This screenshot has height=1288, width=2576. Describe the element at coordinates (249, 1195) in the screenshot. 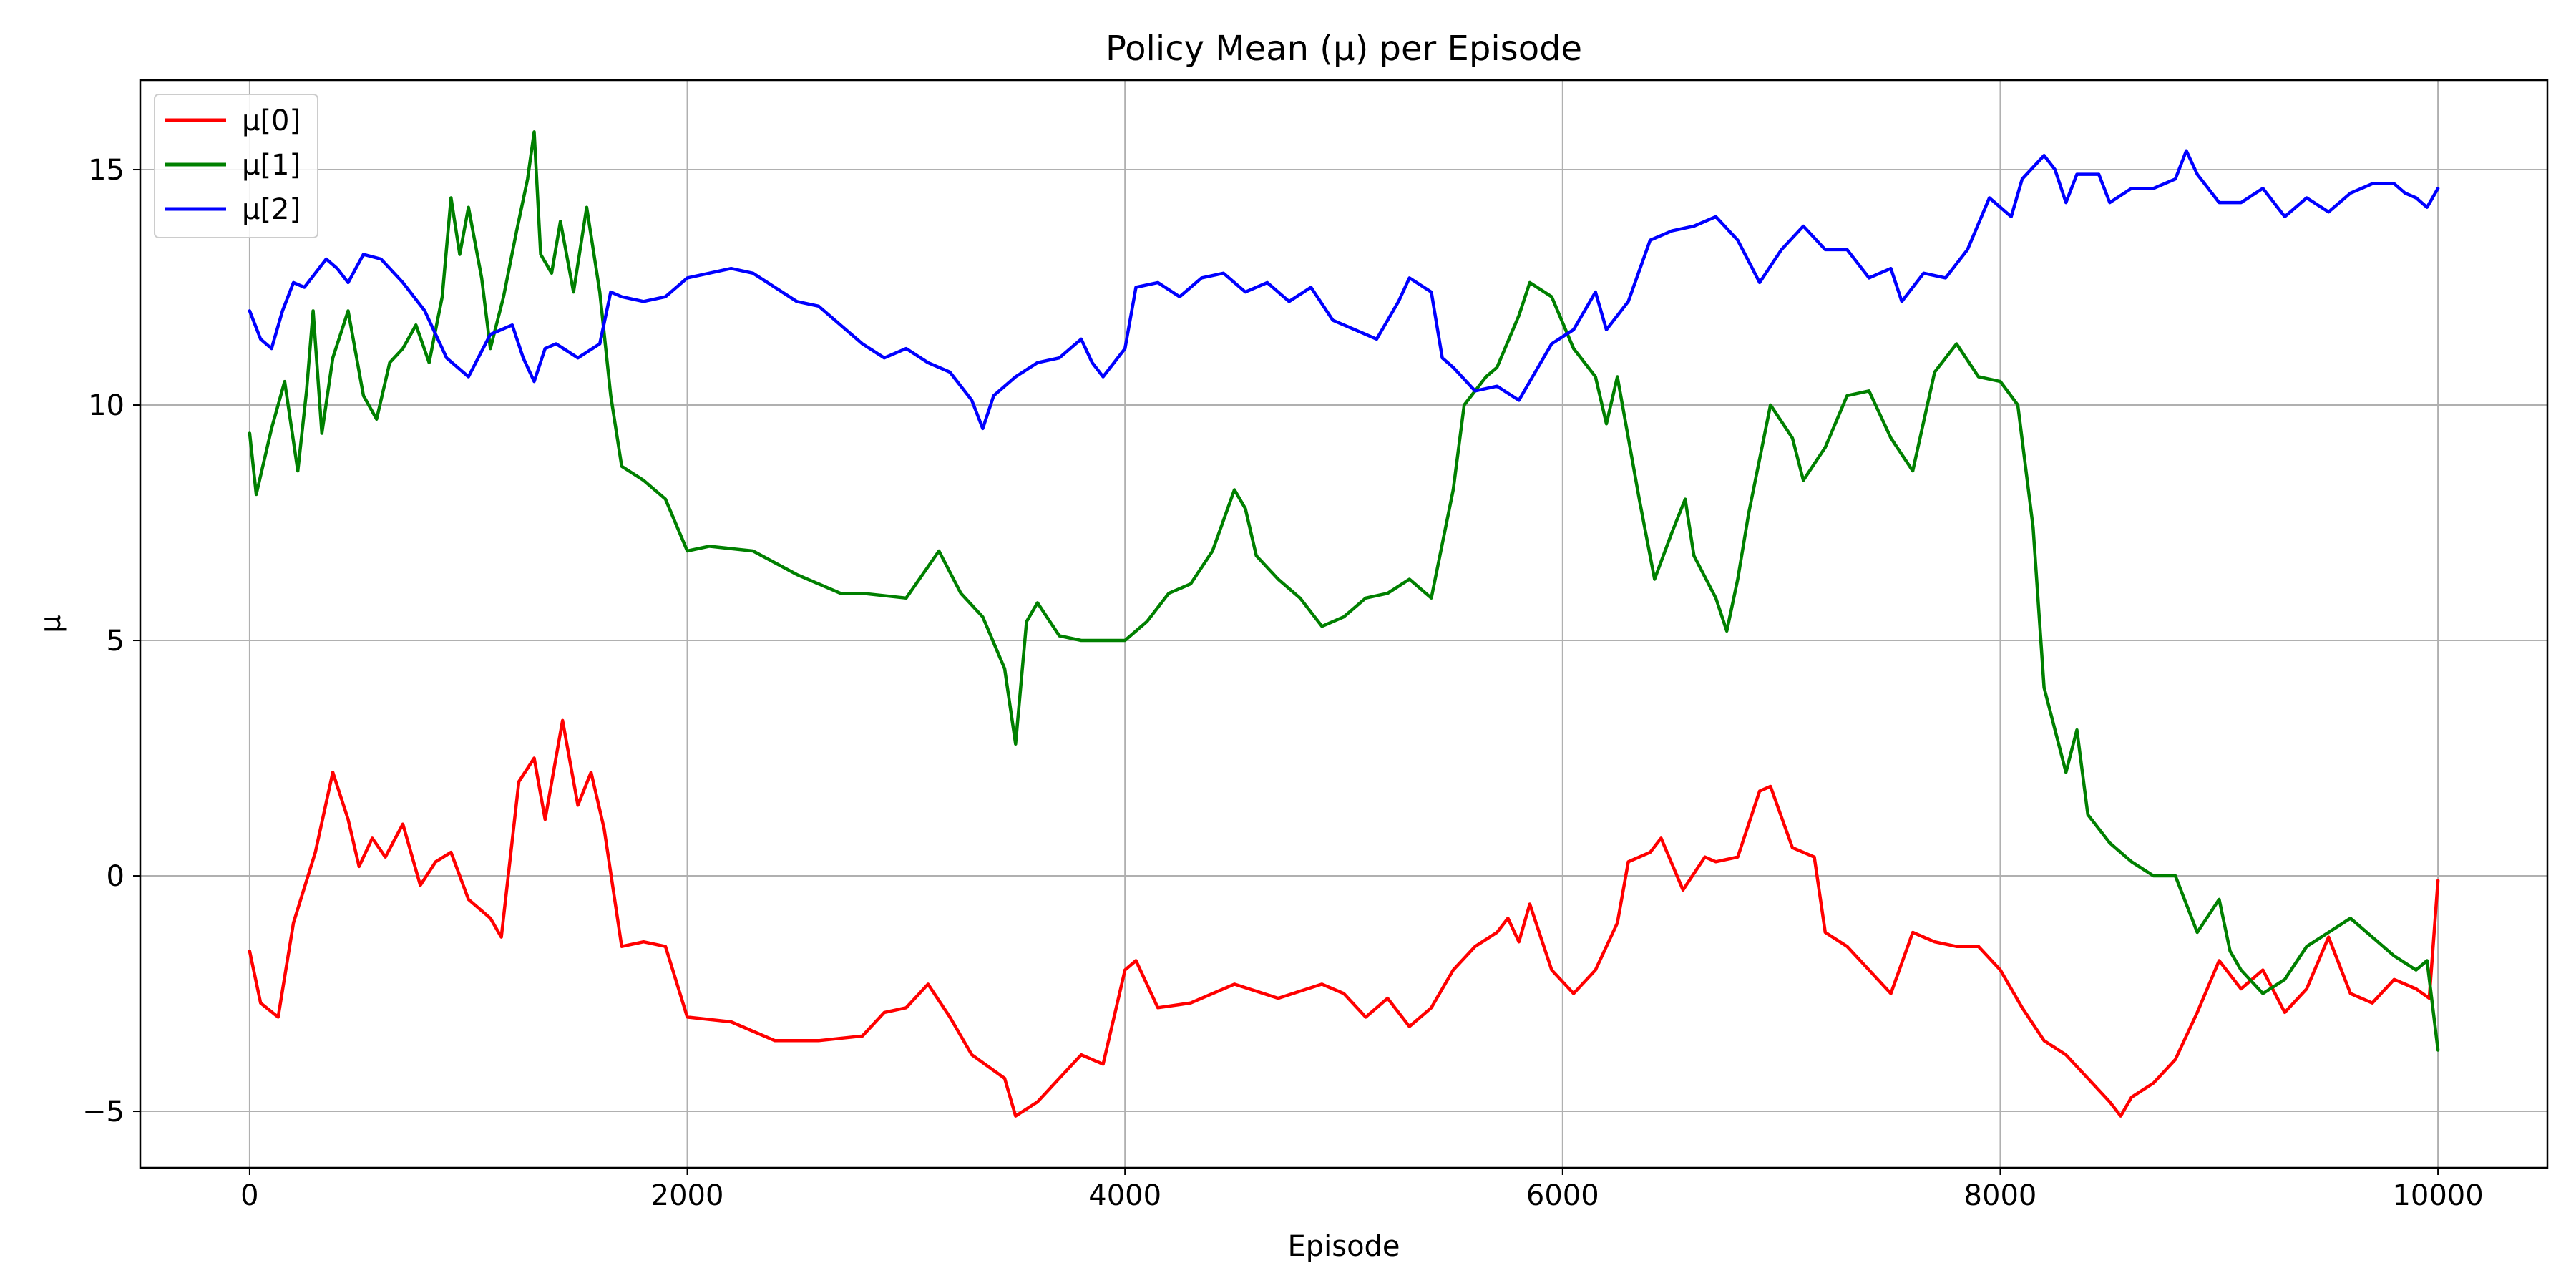

I see `x-tick-label: 0` at that location.